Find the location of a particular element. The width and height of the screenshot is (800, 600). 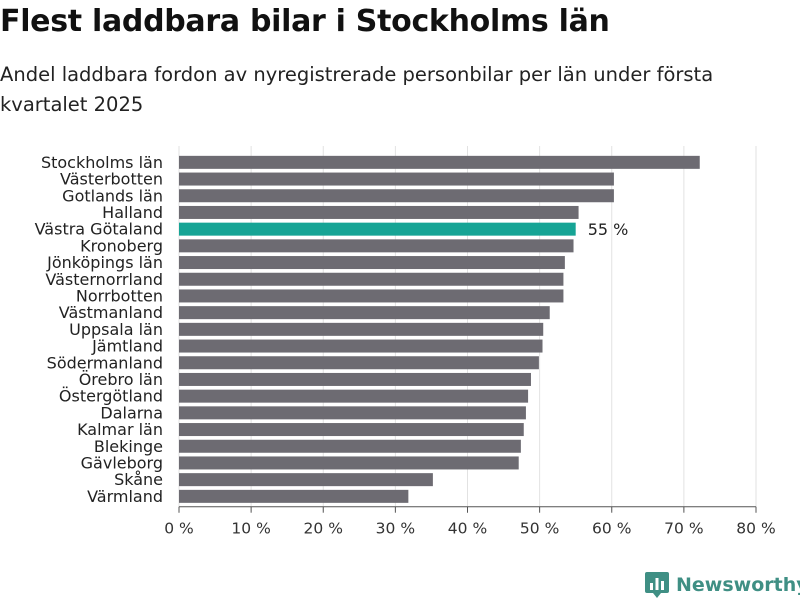

category-label: Örebro län is located at coordinates (121, 379).